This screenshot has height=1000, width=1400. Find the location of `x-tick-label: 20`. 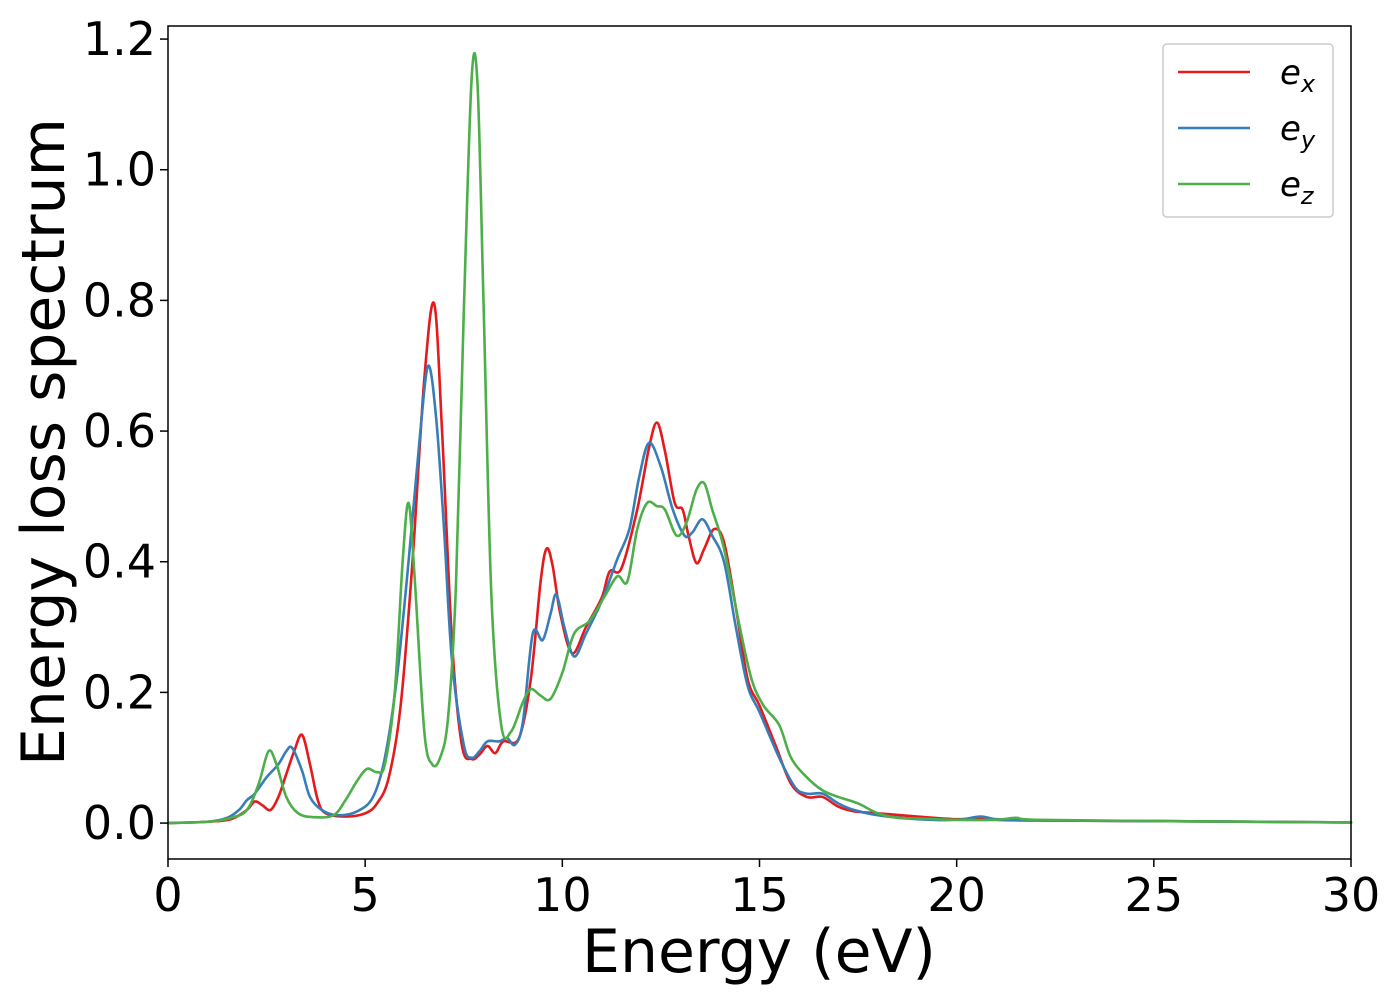

x-tick-label: 20 is located at coordinates (956, 895).